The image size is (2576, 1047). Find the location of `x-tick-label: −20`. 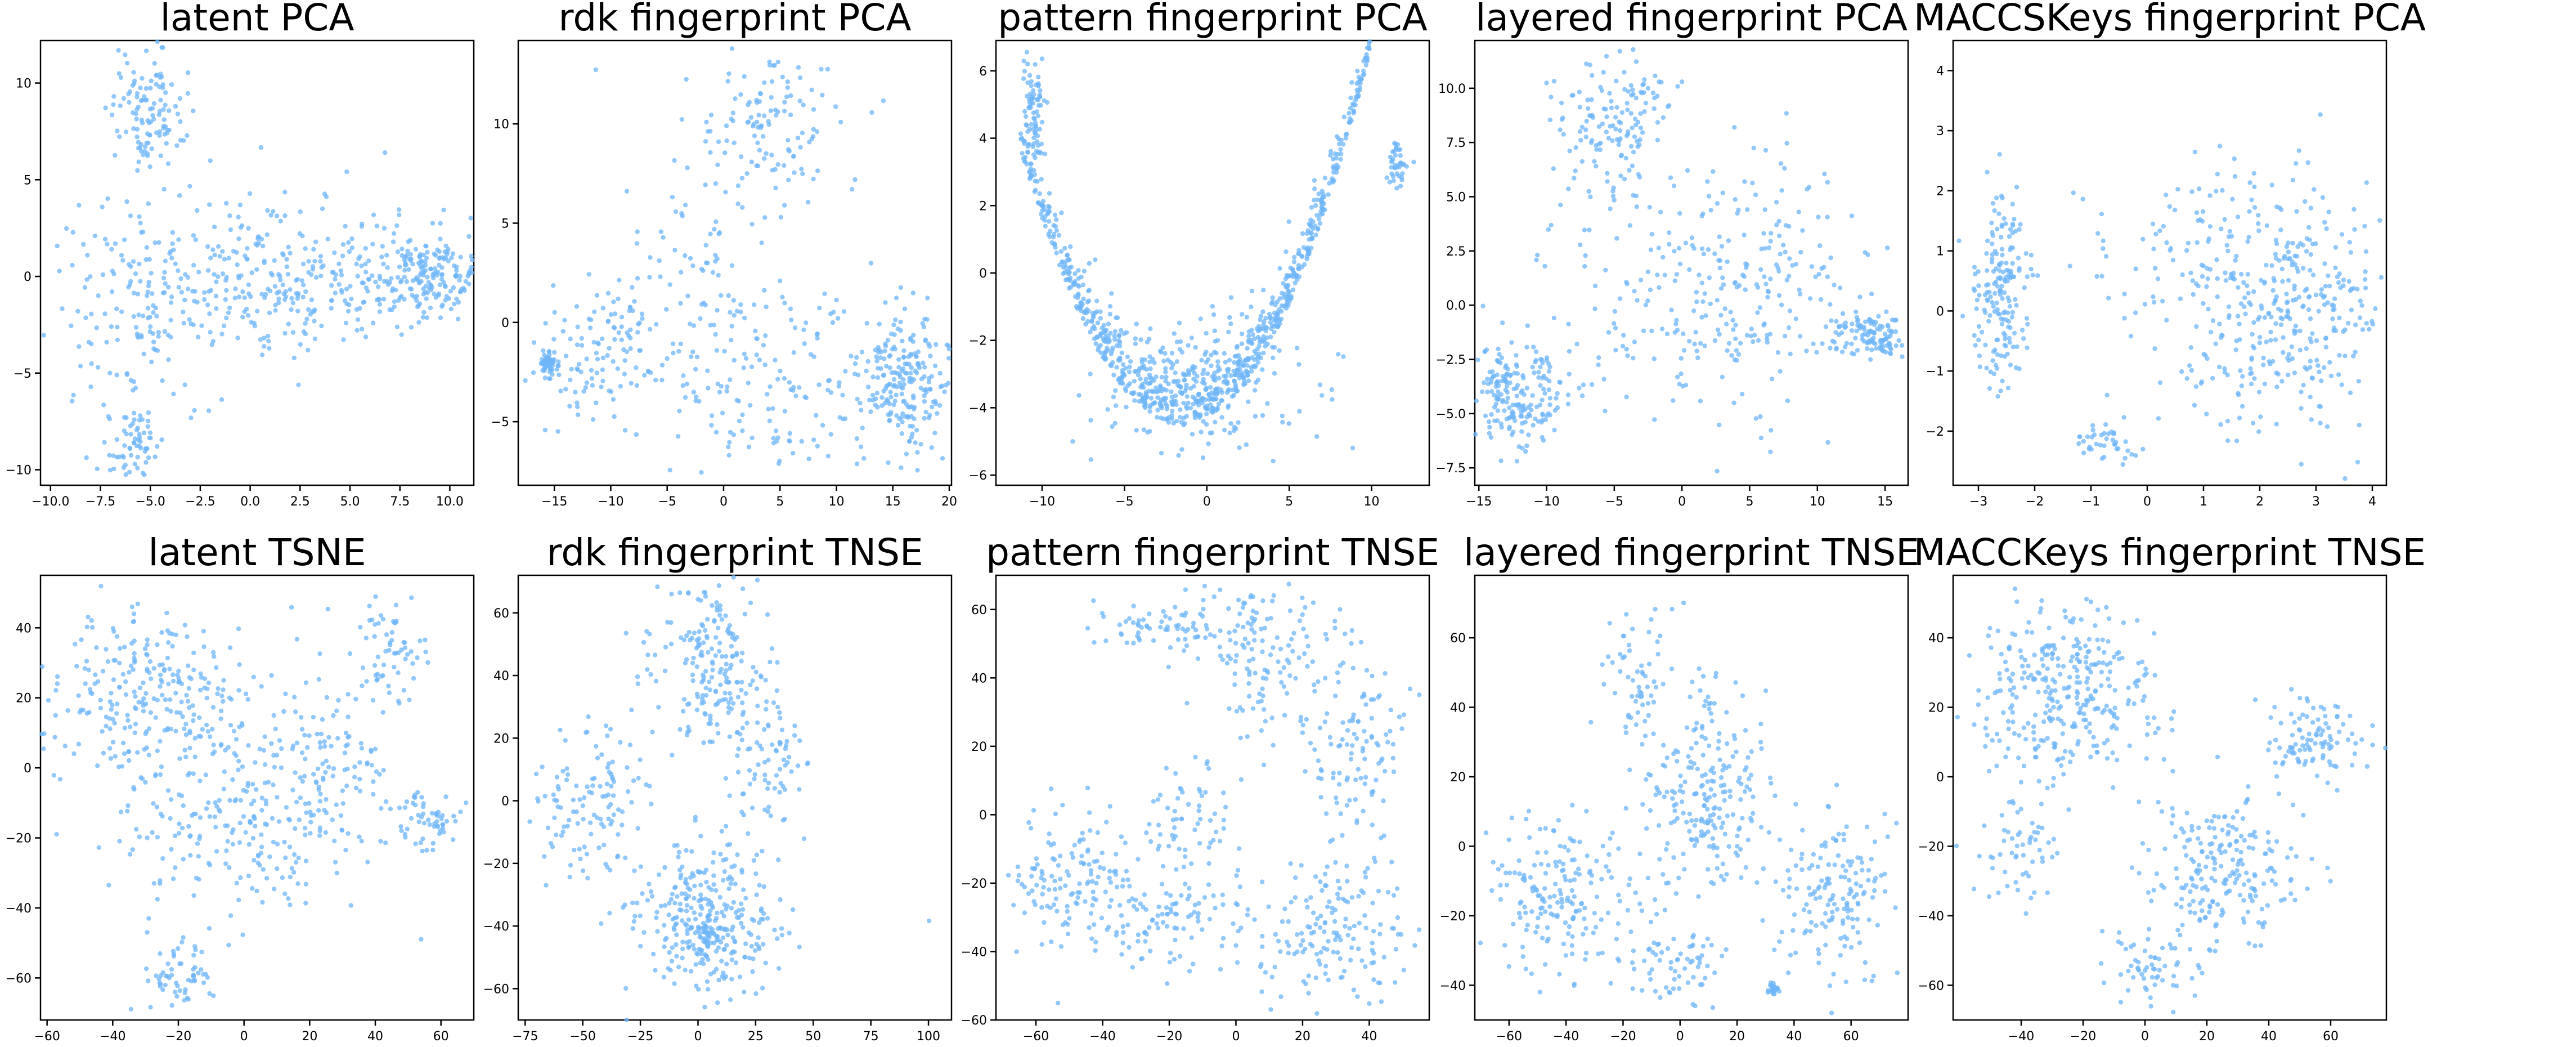

x-tick-label: −20 is located at coordinates (178, 1037).